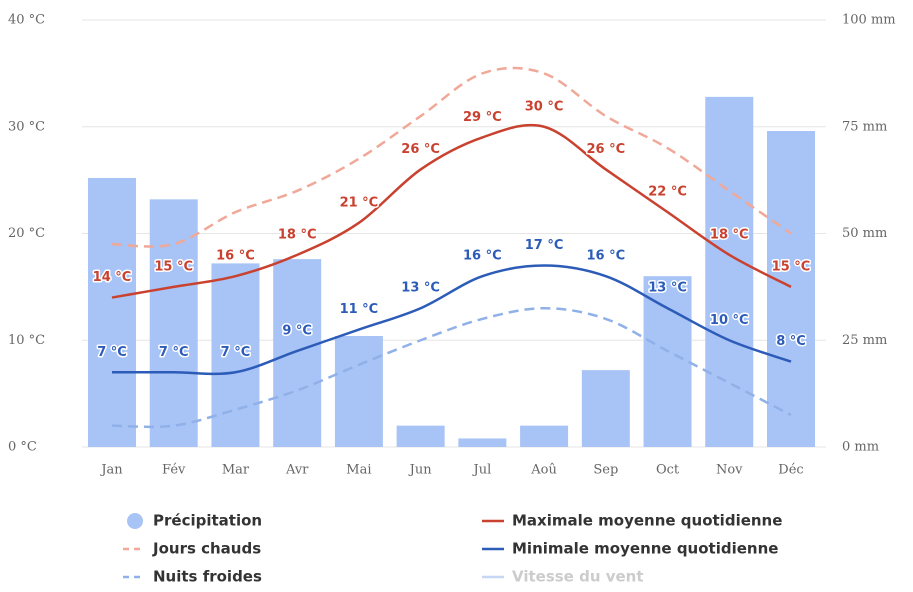 This screenshot has height=592, width=913. Describe the element at coordinates (22, 447) in the screenshot. I see `y-tick-label: 0 °C` at that location.